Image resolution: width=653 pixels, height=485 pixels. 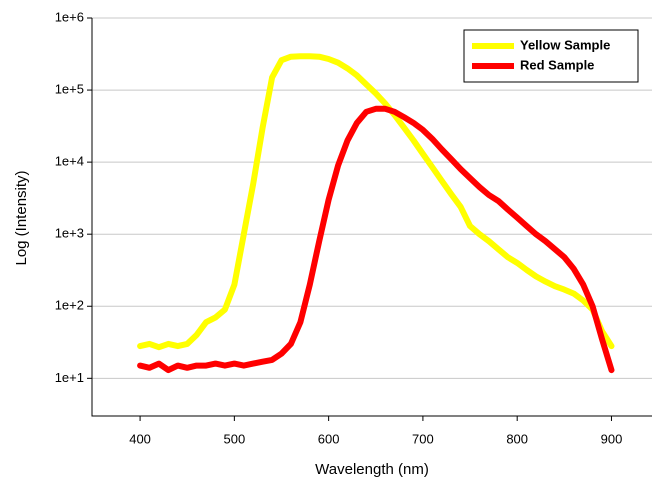 I want to click on legend-label: Red Sample, so click(x=557, y=64).